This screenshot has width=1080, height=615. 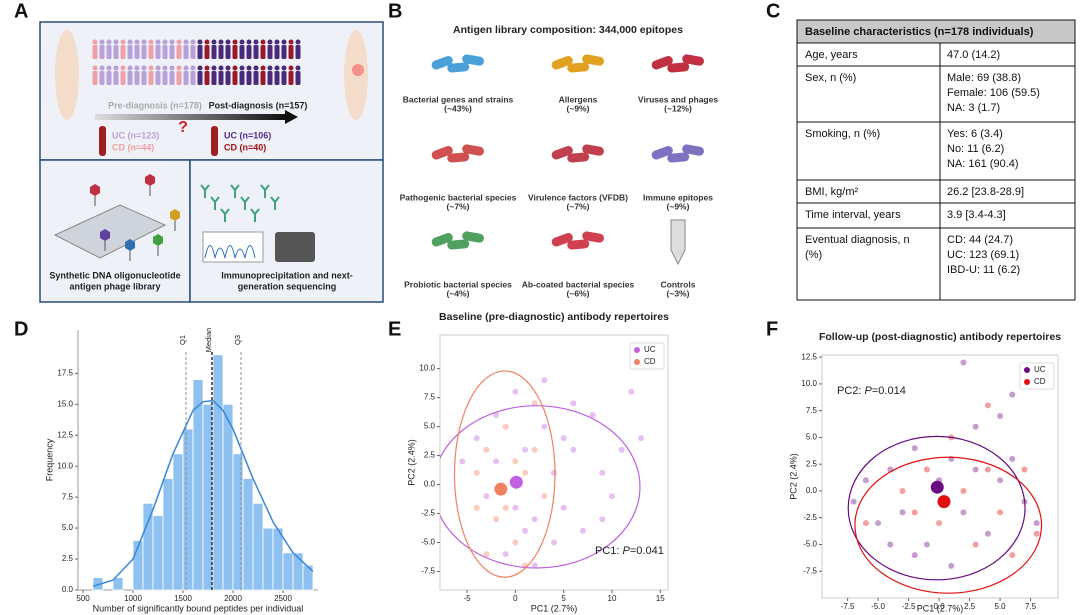 What do you see at coordinates (394, 329) in the screenshot?
I see `panel-letter: E` at bounding box center [394, 329].